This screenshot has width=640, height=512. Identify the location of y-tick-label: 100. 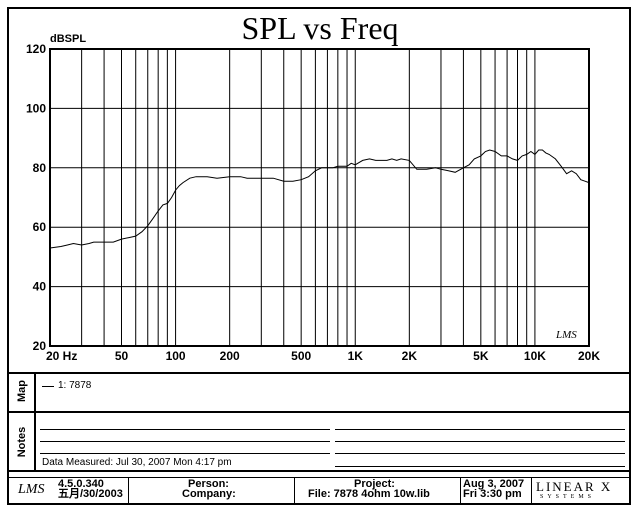
(36, 108).